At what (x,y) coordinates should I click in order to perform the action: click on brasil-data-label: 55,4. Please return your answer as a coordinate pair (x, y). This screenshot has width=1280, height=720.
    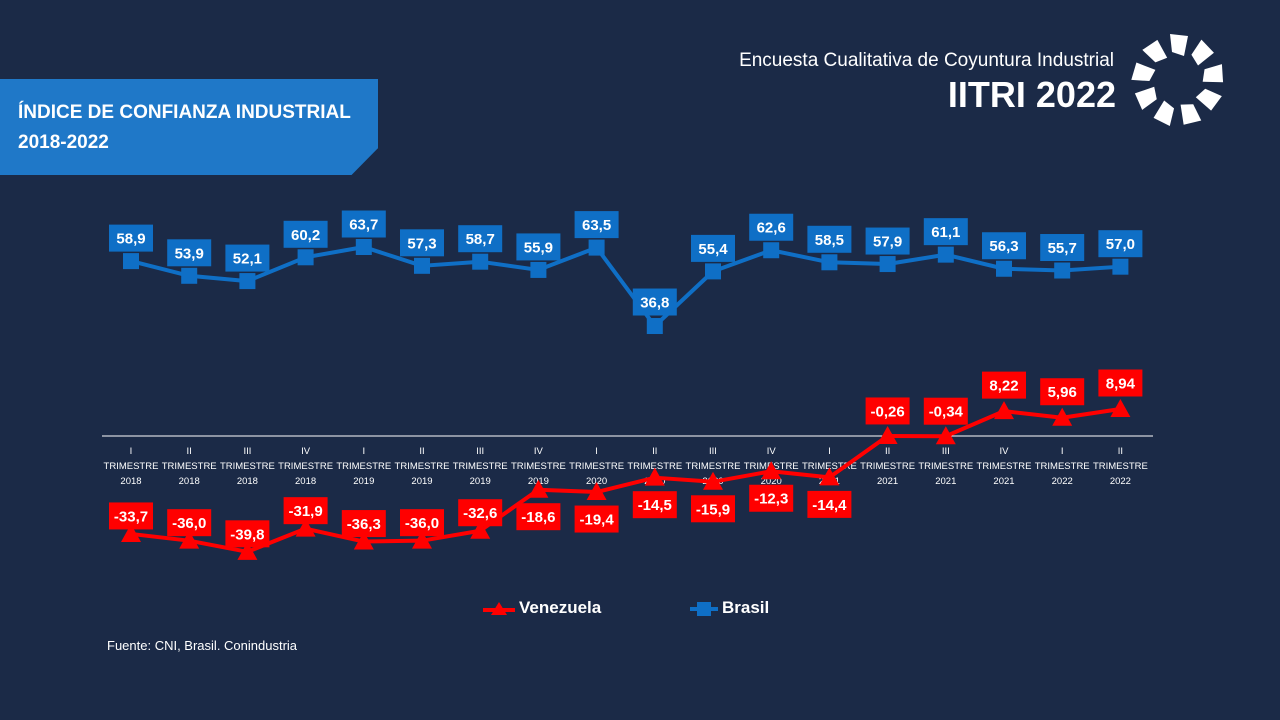
    Looking at the image, I should click on (713, 248).